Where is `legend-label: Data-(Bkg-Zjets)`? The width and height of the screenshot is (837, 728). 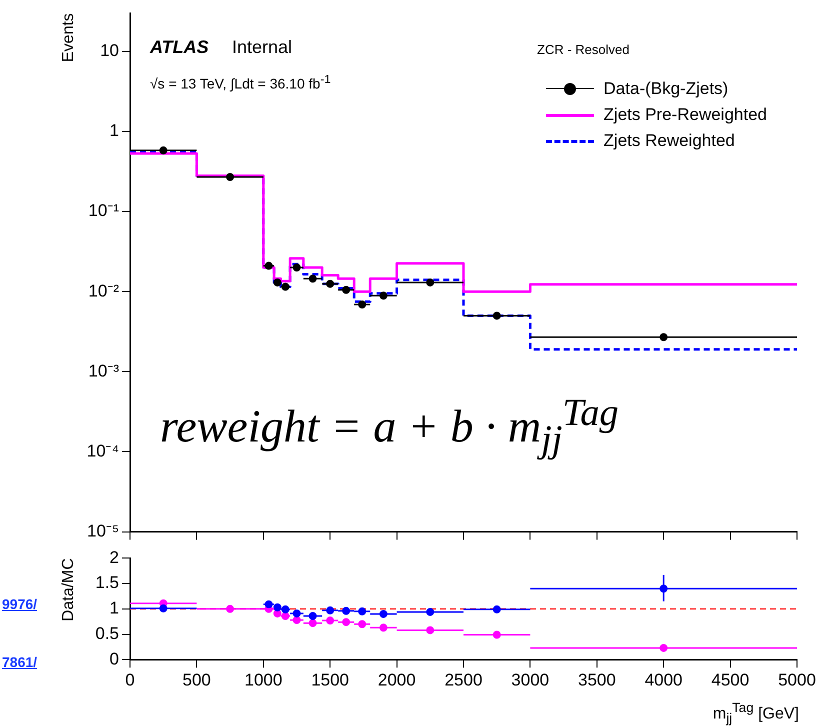 legend-label: Data-(Bkg-Zjets) is located at coordinates (666, 89).